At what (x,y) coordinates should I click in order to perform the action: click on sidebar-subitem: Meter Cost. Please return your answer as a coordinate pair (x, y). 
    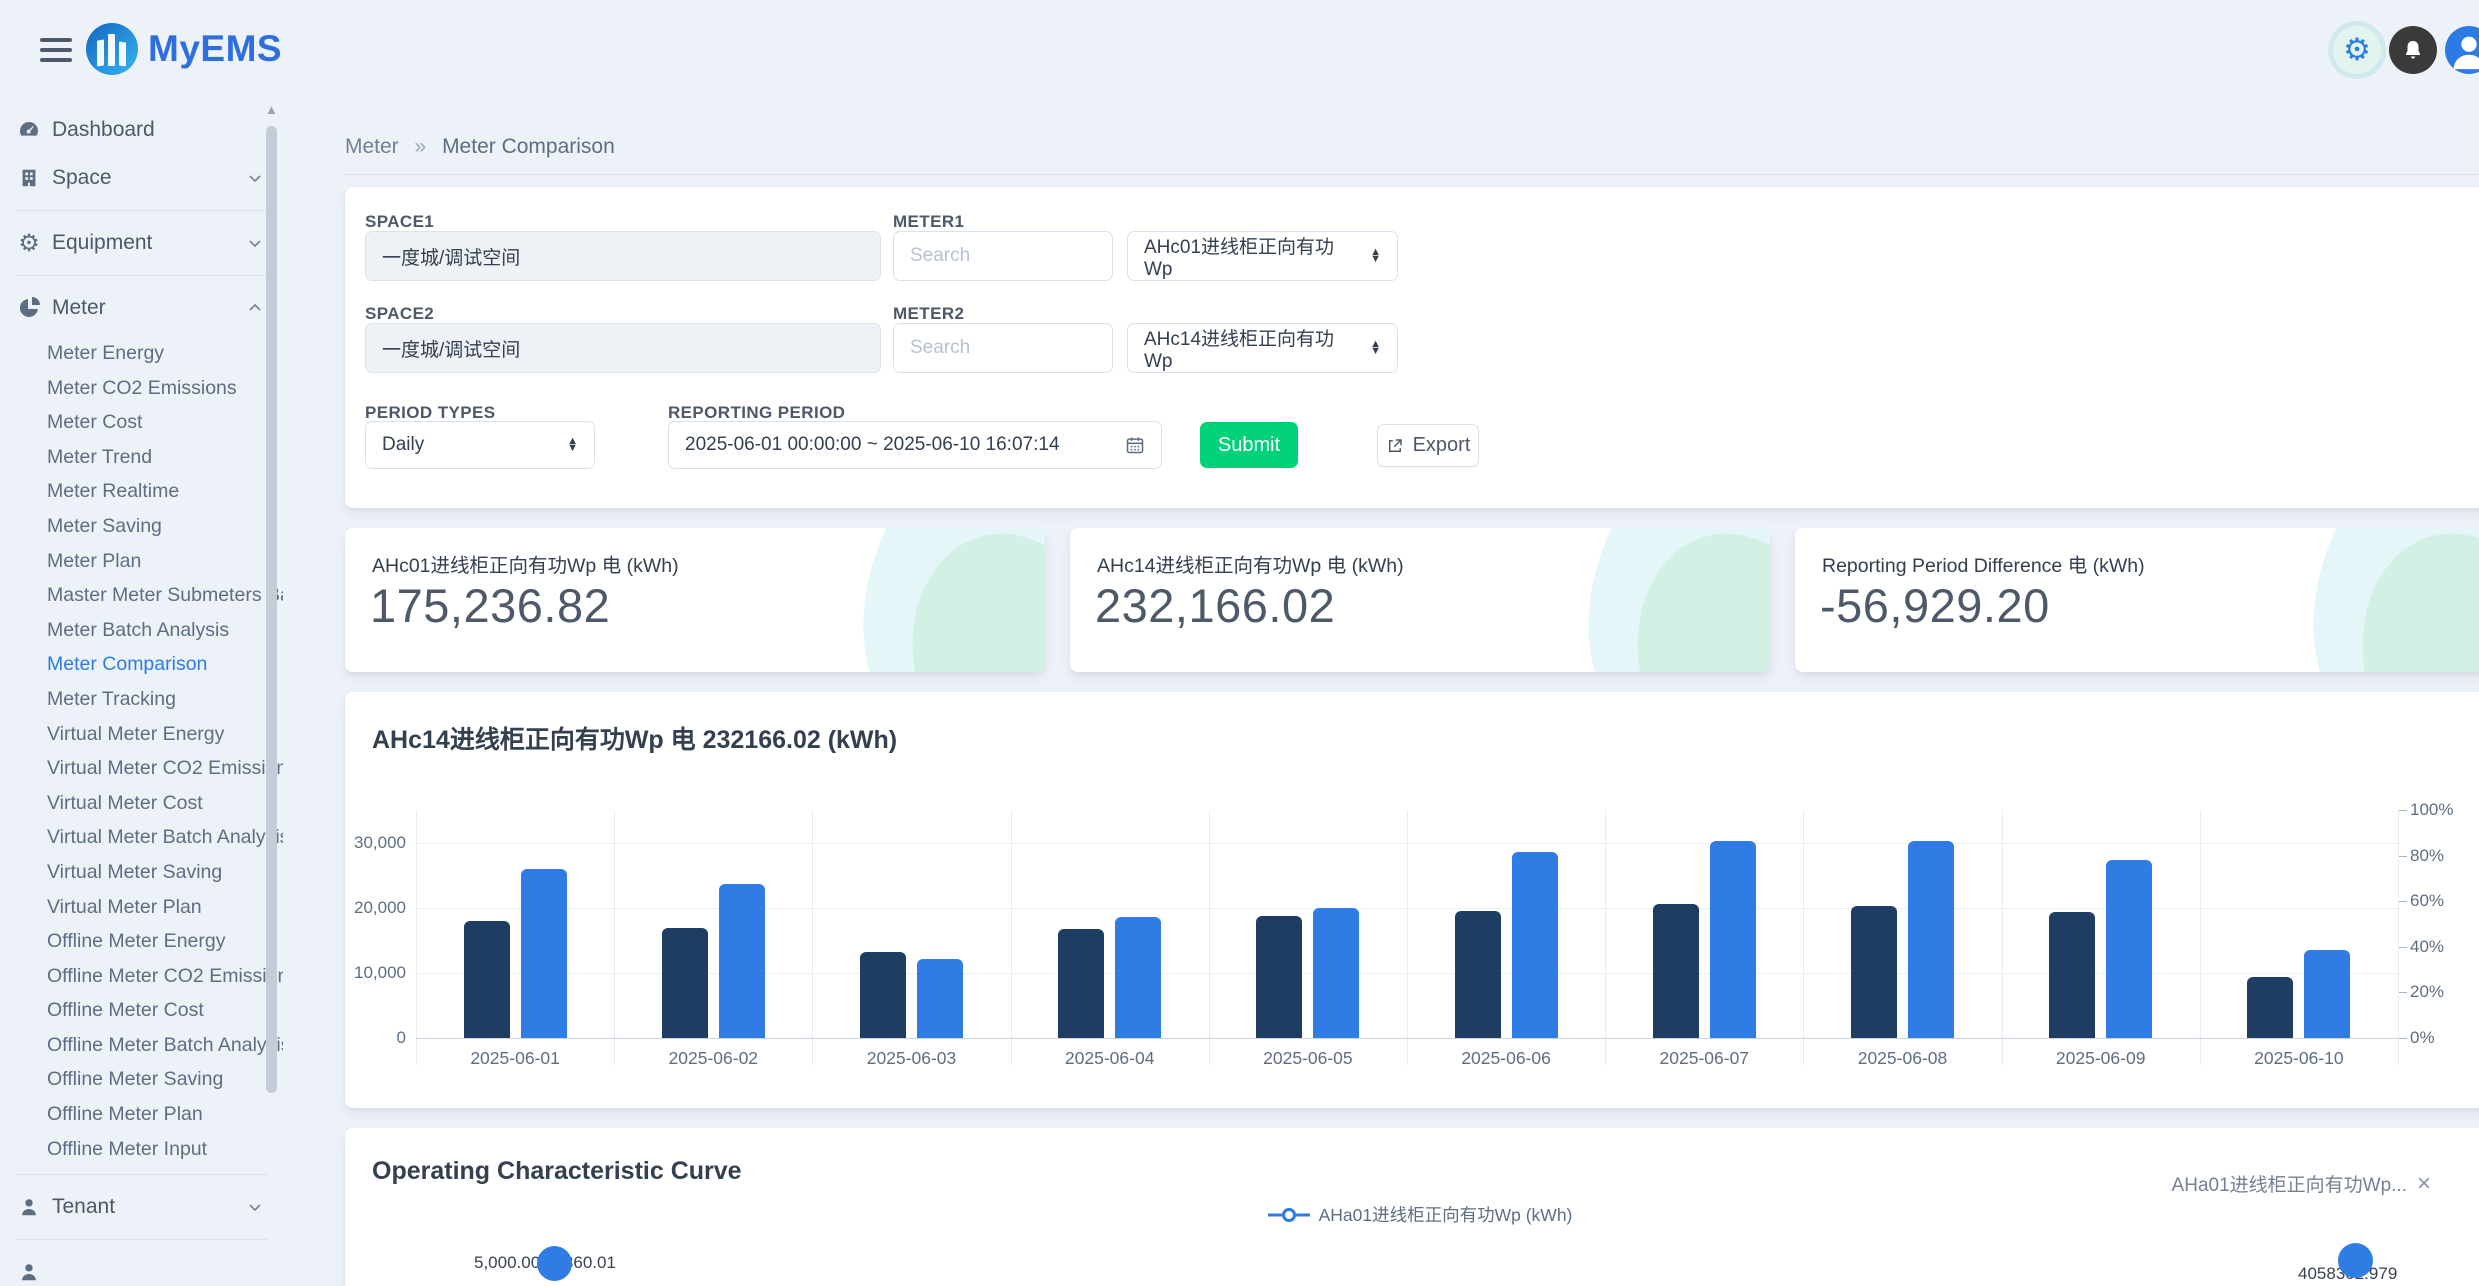
    Looking at the image, I should click on (95, 422).